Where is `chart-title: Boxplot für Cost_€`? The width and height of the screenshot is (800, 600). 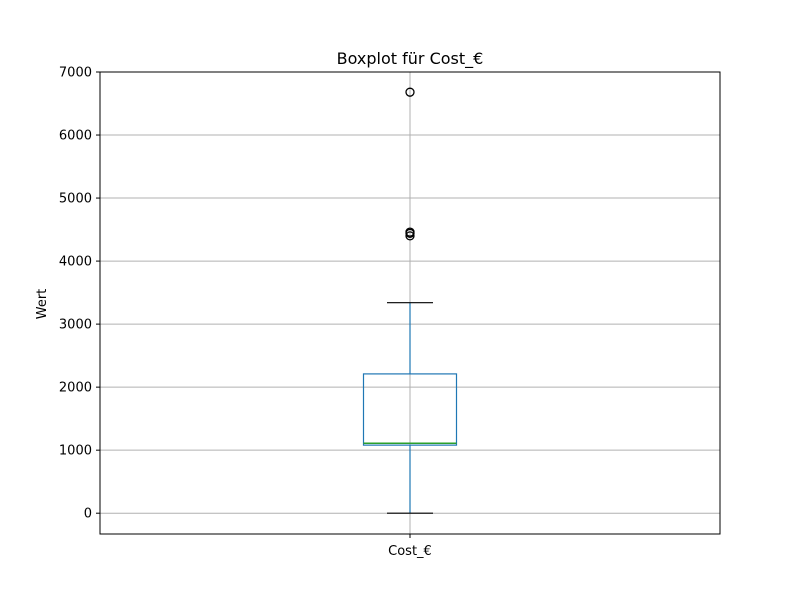
chart-title: Boxplot für Cost_€ is located at coordinates (410, 59).